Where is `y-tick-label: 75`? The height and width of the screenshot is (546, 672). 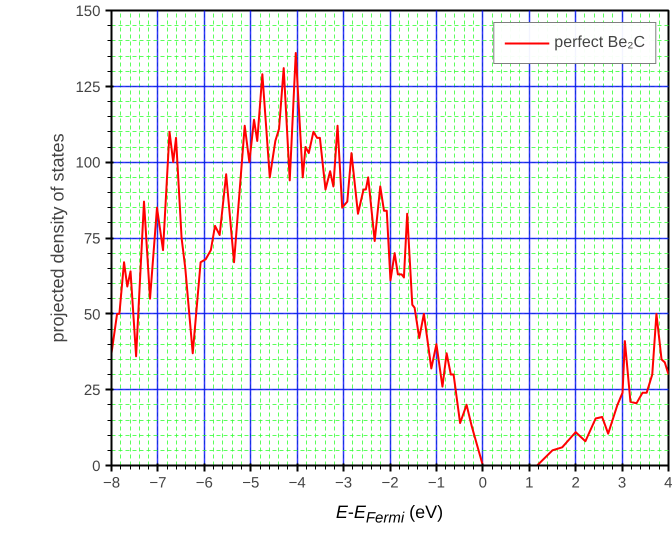
y-tick-label: 75 is located at coordinates (92, 239).